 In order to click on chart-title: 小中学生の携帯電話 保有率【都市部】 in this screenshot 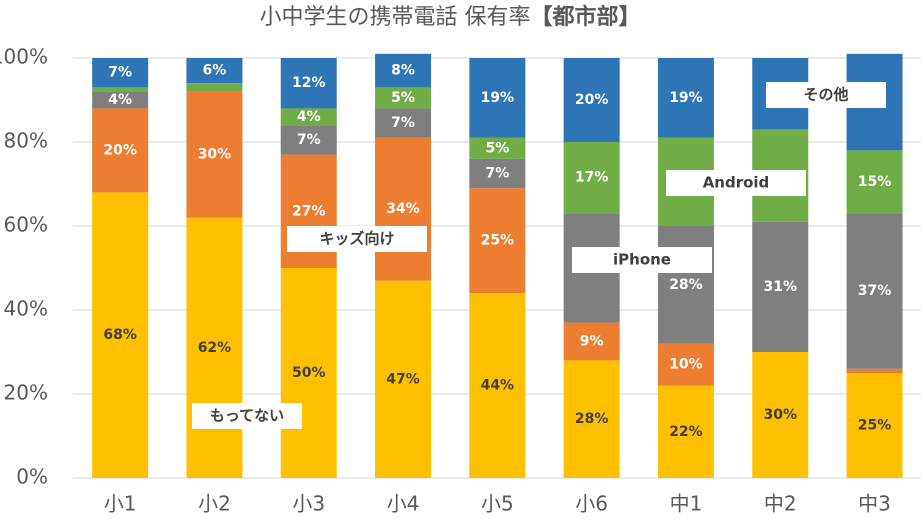, I will do `click(449, 17)`.